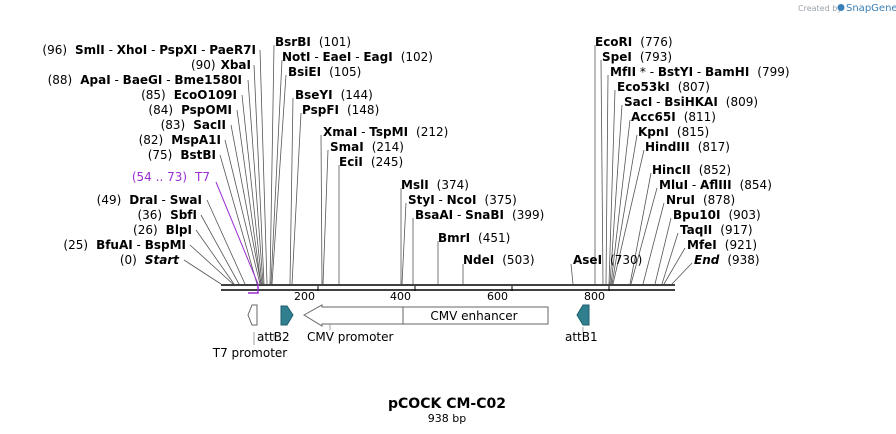  Describe the element at coordinates (462, 200) in the screenshot. I see `site-label-375: StyI - NcoI (375)` at that location.